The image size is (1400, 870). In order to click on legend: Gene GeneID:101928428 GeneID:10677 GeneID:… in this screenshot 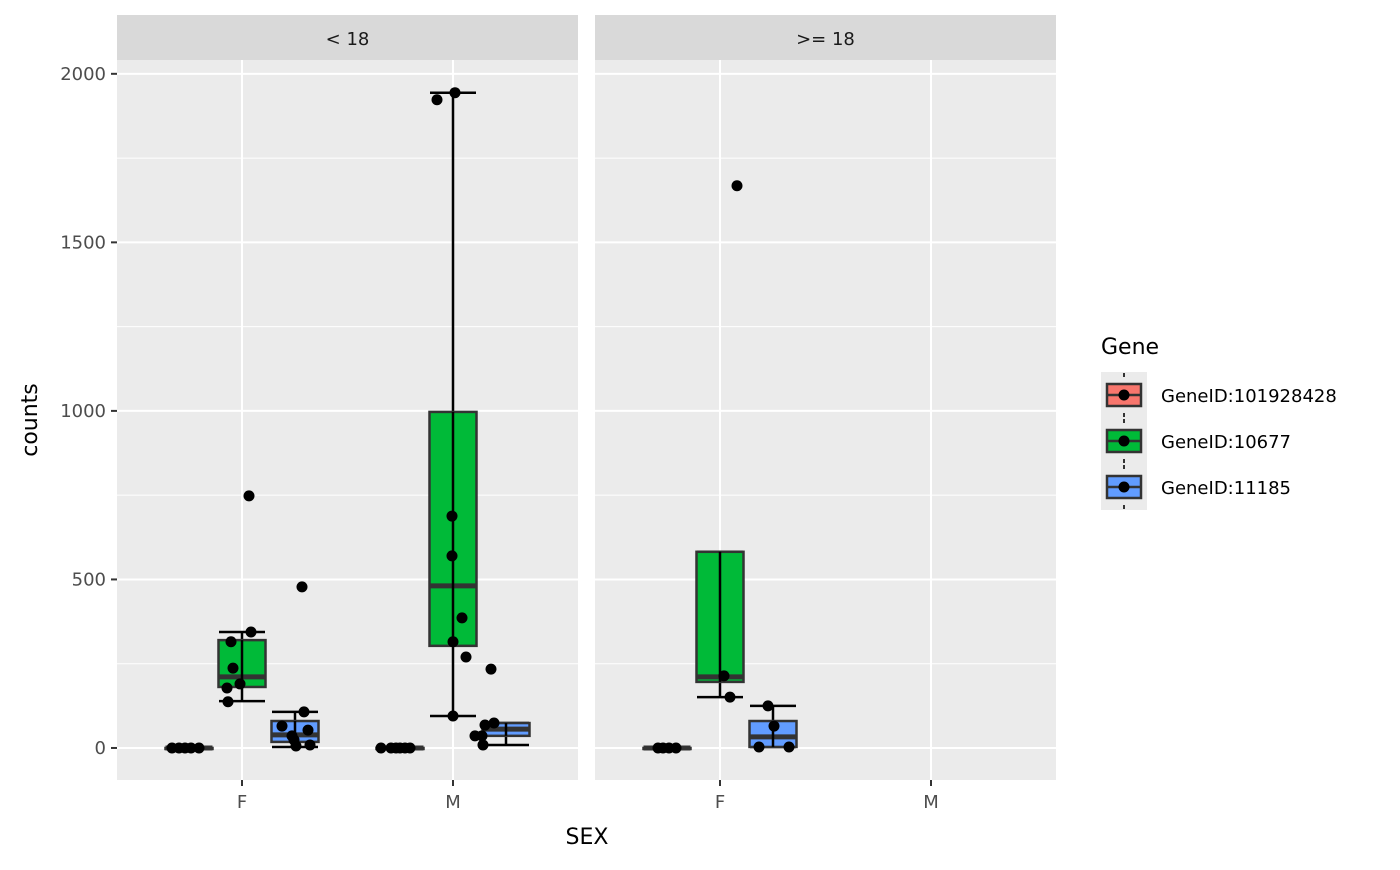, I will do `click(1219, 422)`.